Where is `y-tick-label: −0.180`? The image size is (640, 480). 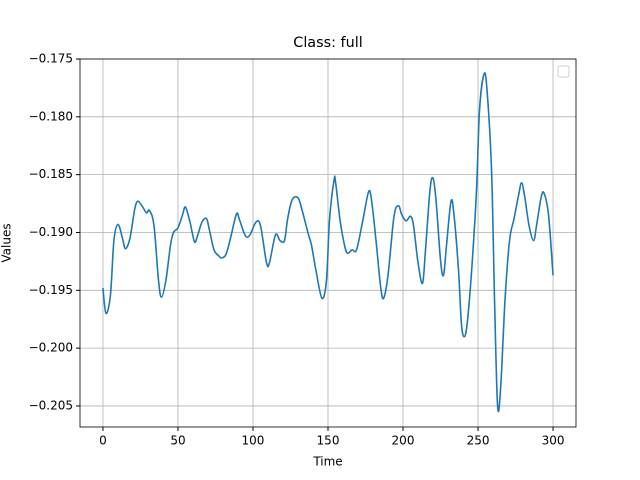 y-tick-label: −0.180 is located at coordinates (51, 116).